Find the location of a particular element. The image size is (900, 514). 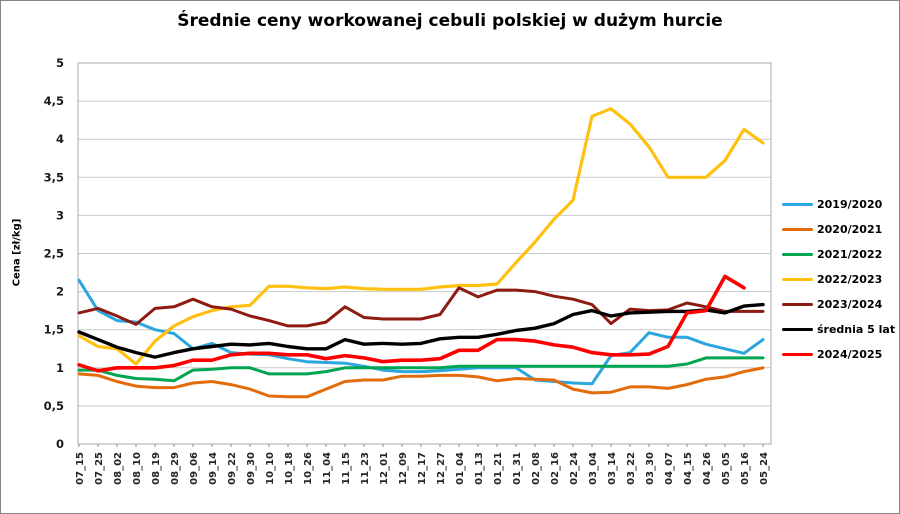

legend-item-średnia-5-lat: średnia 5 lat is located at coordinates (838, 329).